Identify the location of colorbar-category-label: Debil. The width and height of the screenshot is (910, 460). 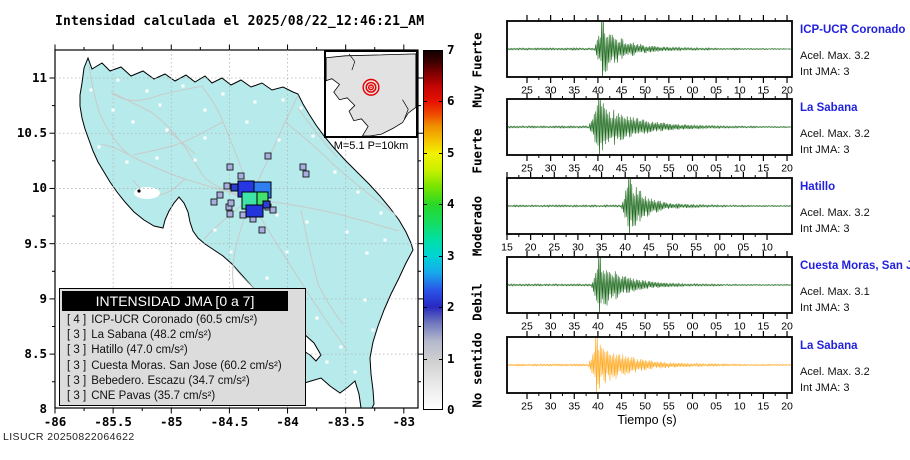
(477, 302).